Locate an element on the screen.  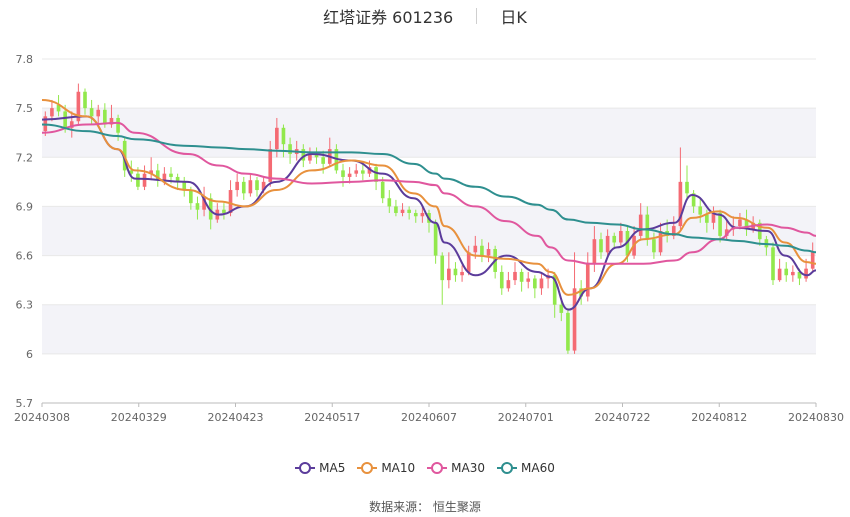
x-tick-label: 20240329 is located at coordinates (139, 417).